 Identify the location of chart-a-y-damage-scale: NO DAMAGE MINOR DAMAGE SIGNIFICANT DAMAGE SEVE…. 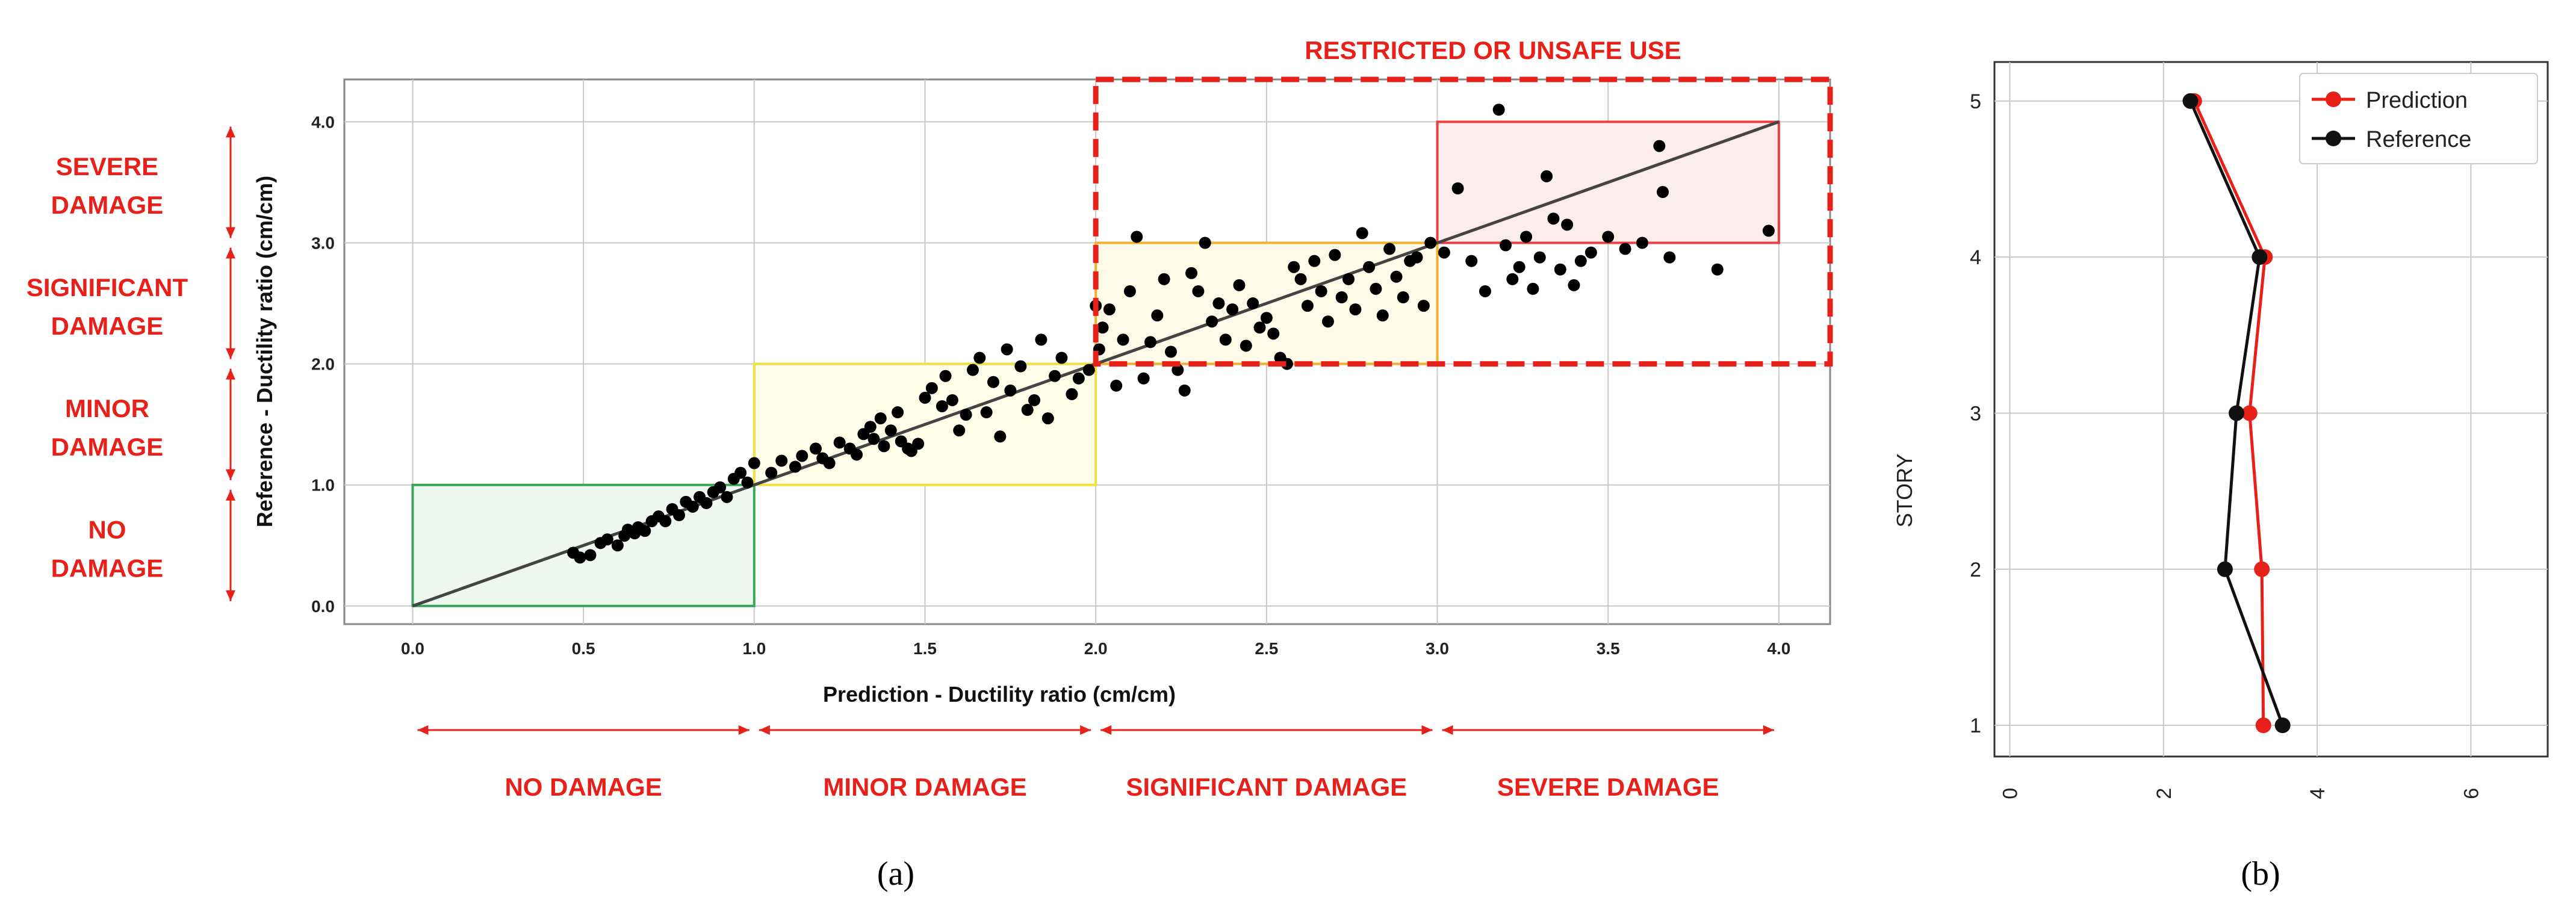
(130, 363).